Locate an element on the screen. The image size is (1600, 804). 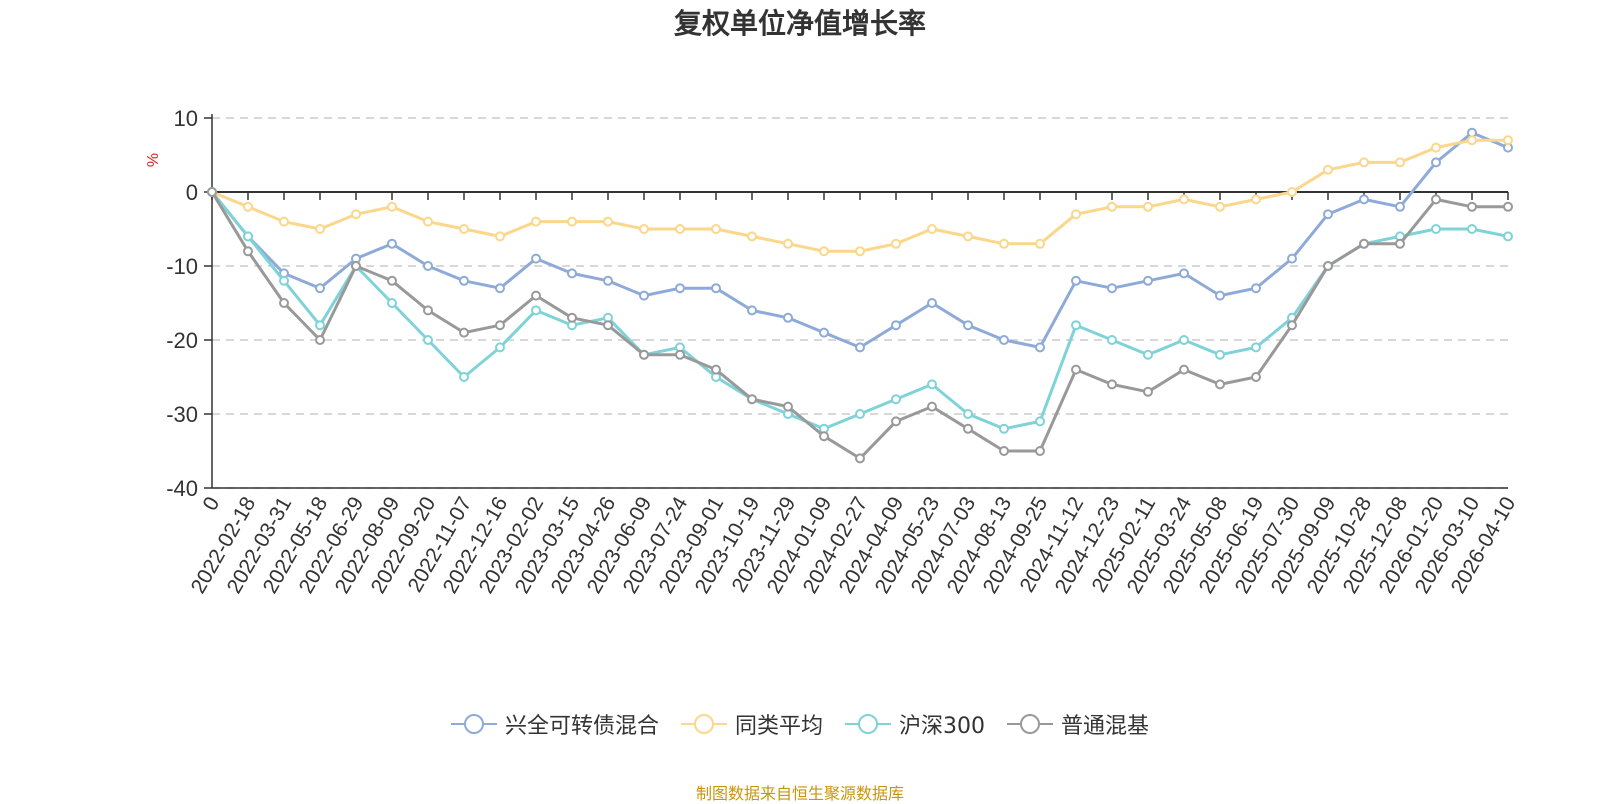
y-axis-unit-label: % is located at coordinates (153, 160).